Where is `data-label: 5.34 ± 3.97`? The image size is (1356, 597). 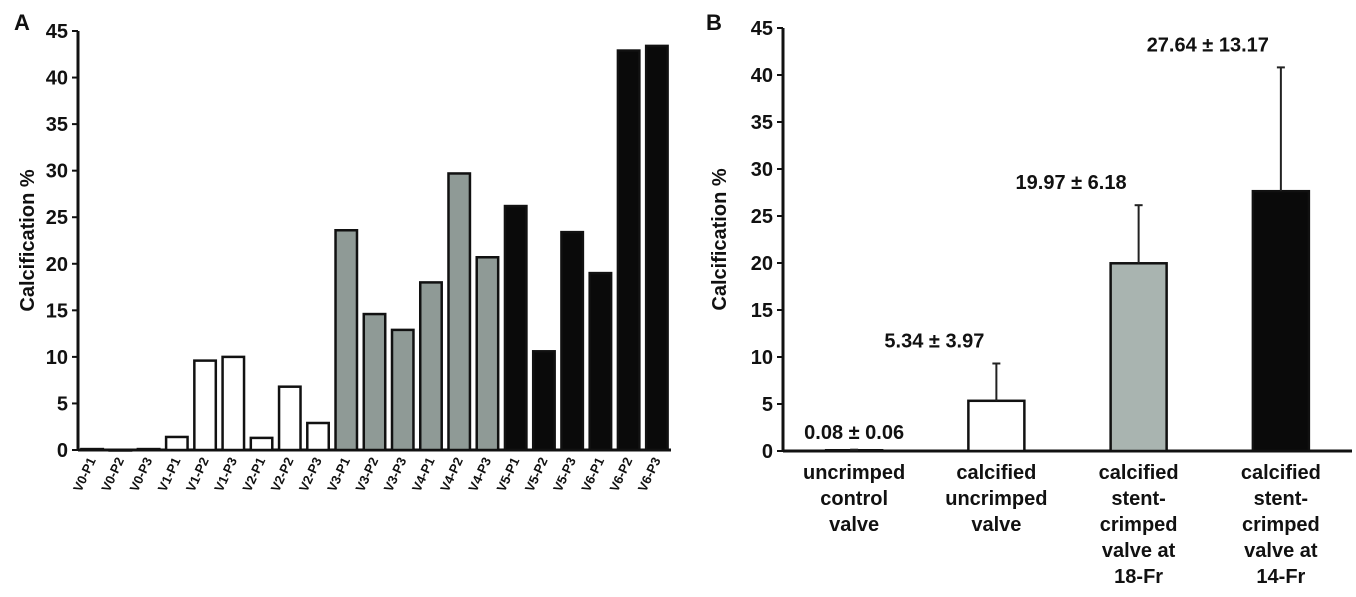 data-label: 5.34 ± 3.97 is located at coordinates (934, 341).